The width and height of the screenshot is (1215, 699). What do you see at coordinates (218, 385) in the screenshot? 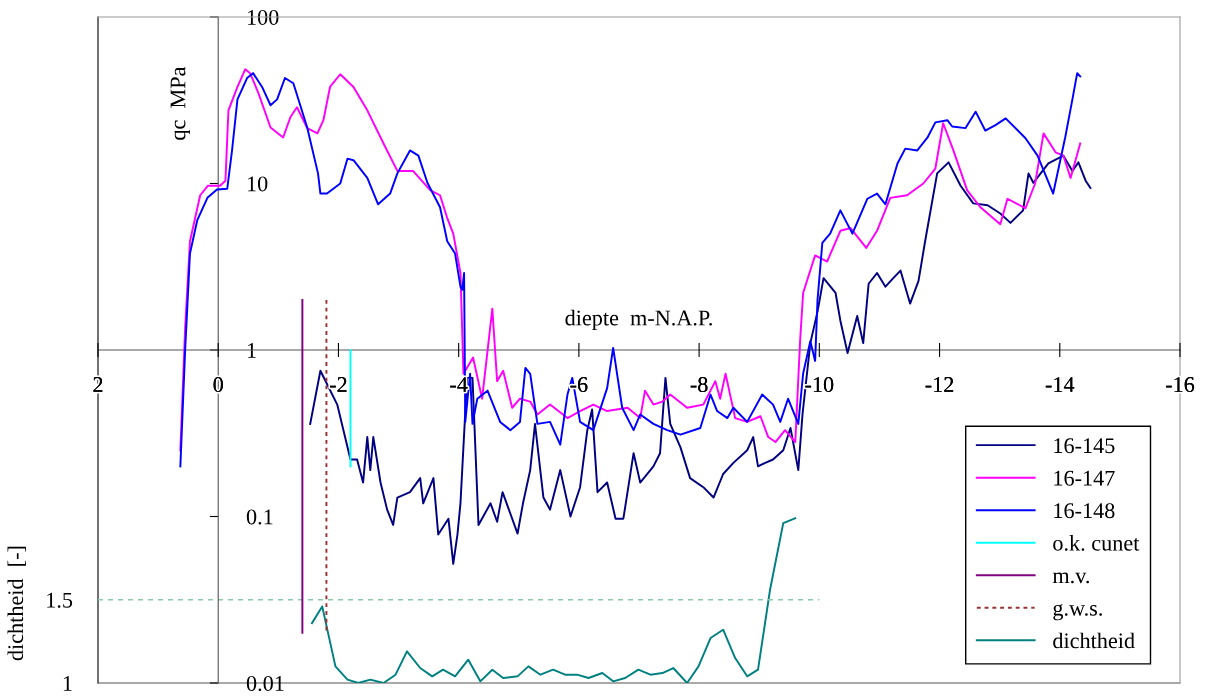
I see `x-tick-label: 0` at bounding box center [218, 385].